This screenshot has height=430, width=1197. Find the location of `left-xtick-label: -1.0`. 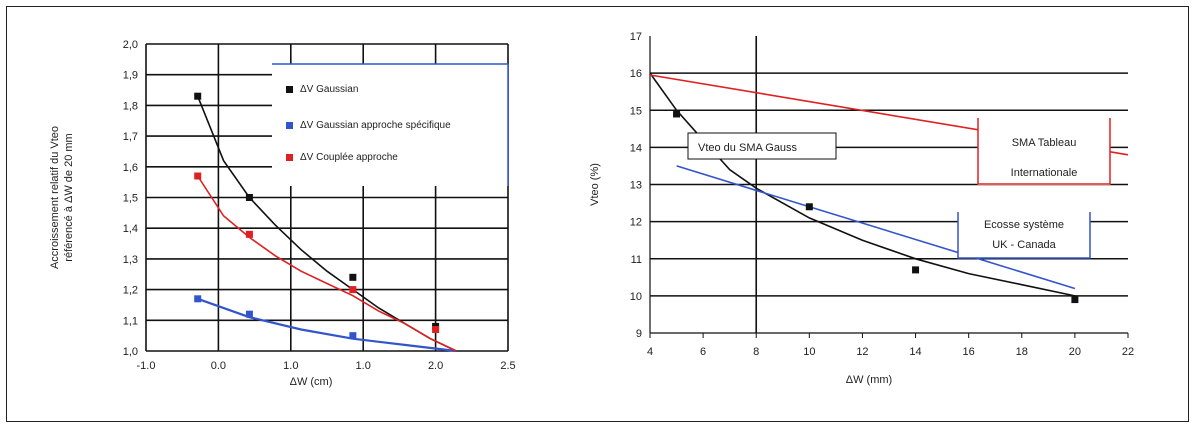

left-xtick-label: -1.0 is located at coordinates (146, 366).